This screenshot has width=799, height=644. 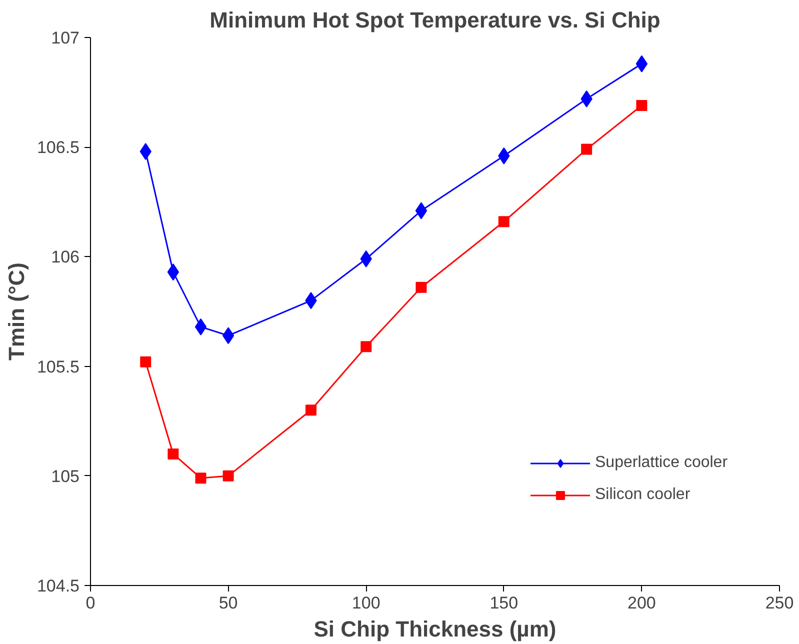 I want to click on x-tick-label: 250, so click(x=779, y=603).